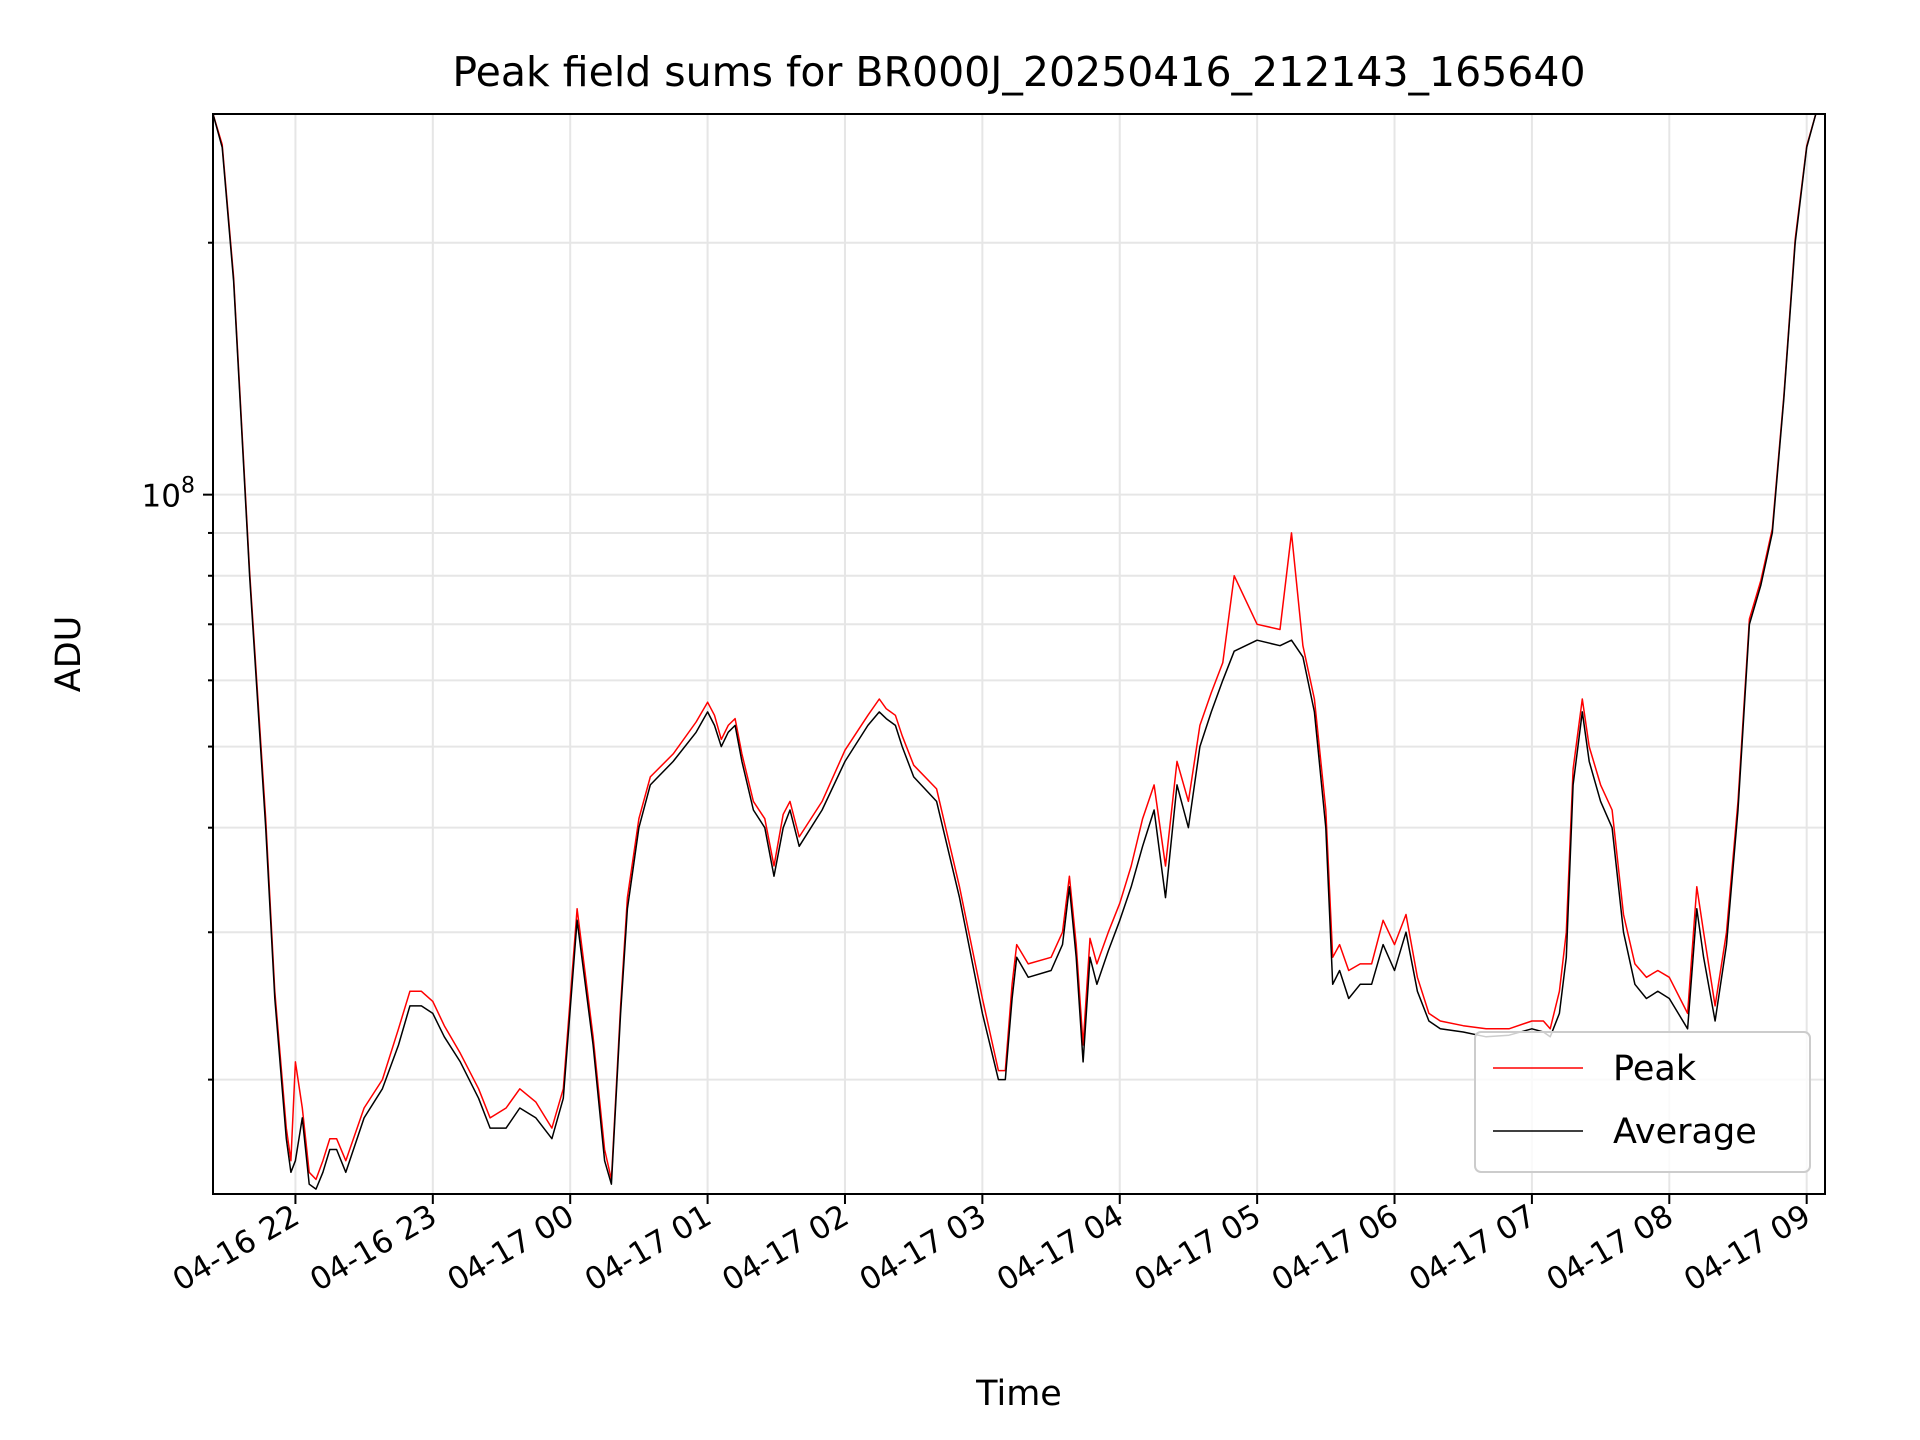 The image size is (1920, 1440). I want to click on legend-label-average: Average, so click(1685, 1132).